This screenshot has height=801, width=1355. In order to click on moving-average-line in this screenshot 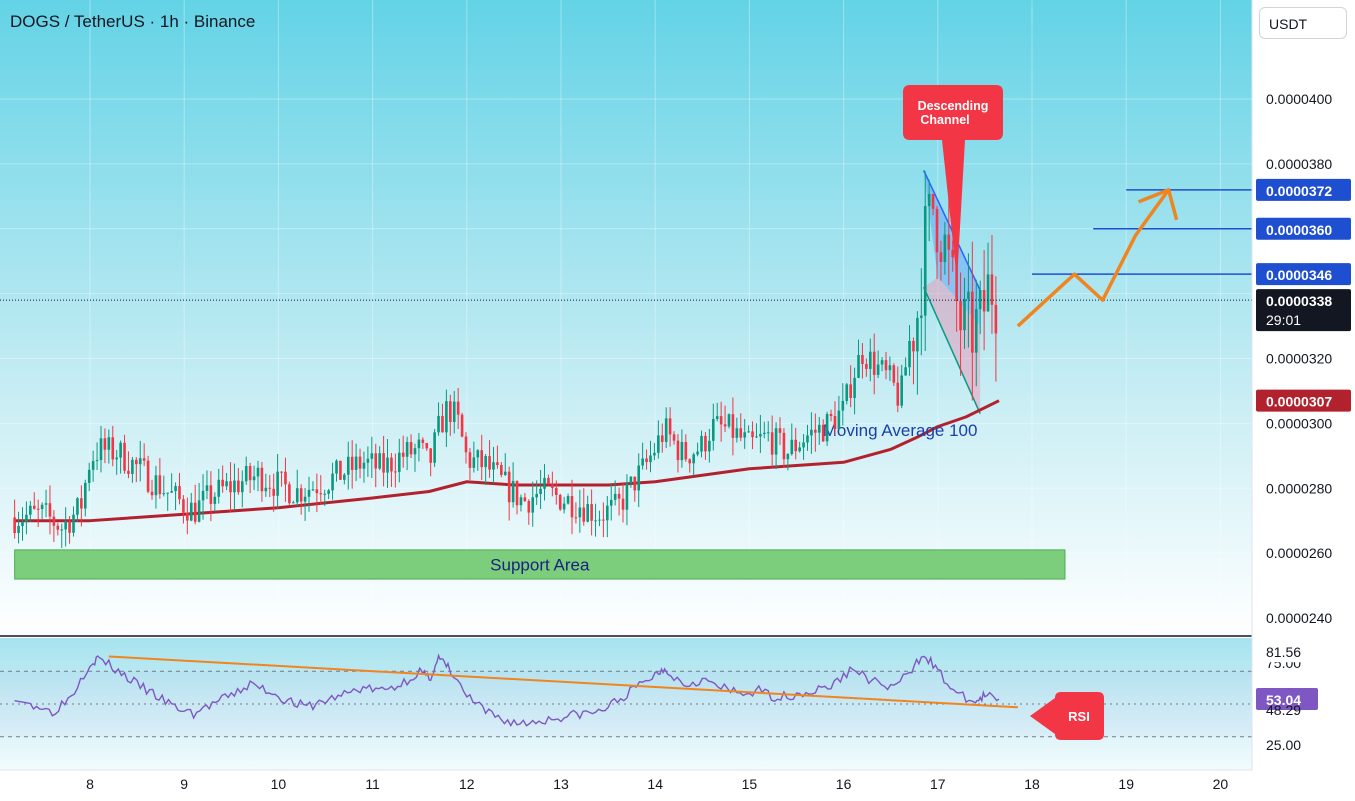, I will do `click(507, 461)`.